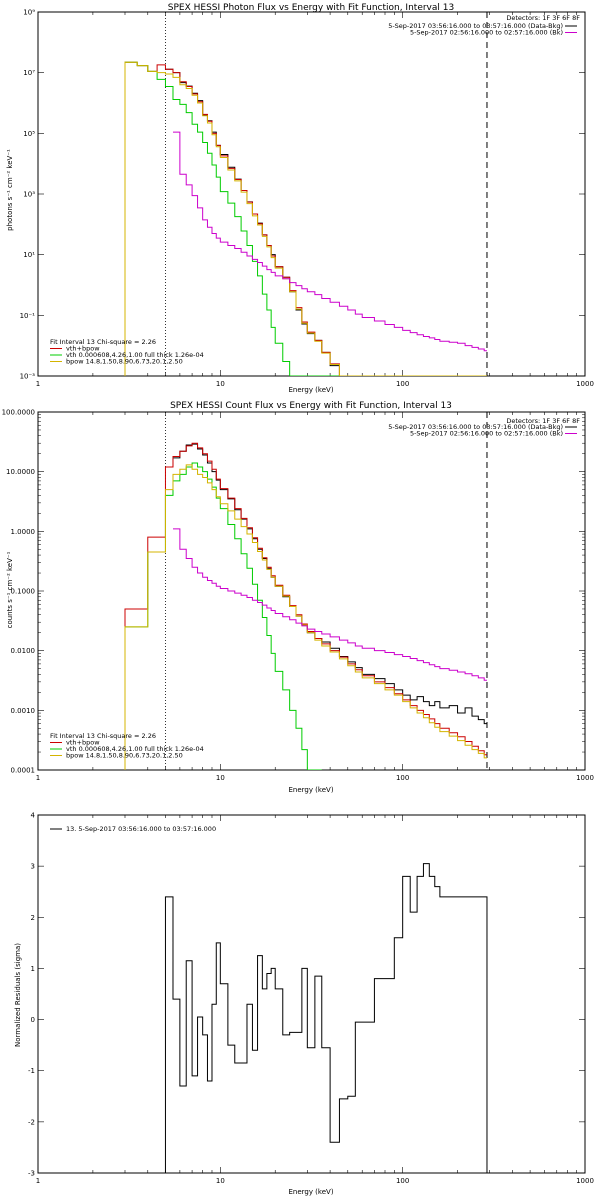 This screenshot has height=1200, width=600. What do you see at coordinates (23, 651) in the screenshot?
I see `y-tick-label: 0.0100` at bounding box center [23, 651].